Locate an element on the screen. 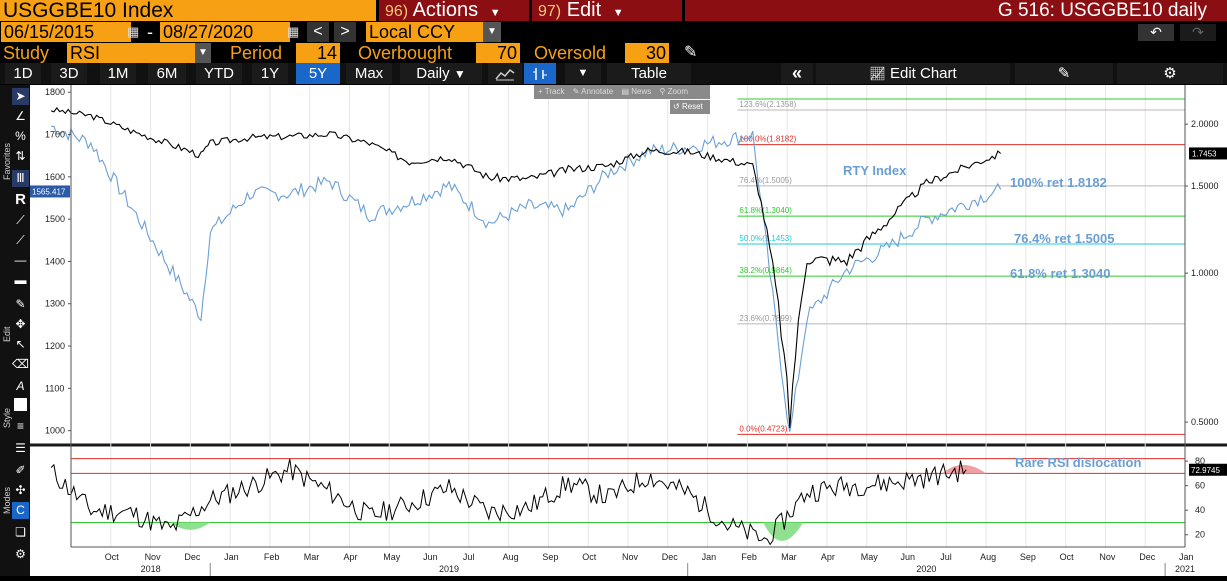 The image size is (1227, 581). ret-618-annotation: 61.8% ret 1.3040 is located at coordinates (1060, 273).